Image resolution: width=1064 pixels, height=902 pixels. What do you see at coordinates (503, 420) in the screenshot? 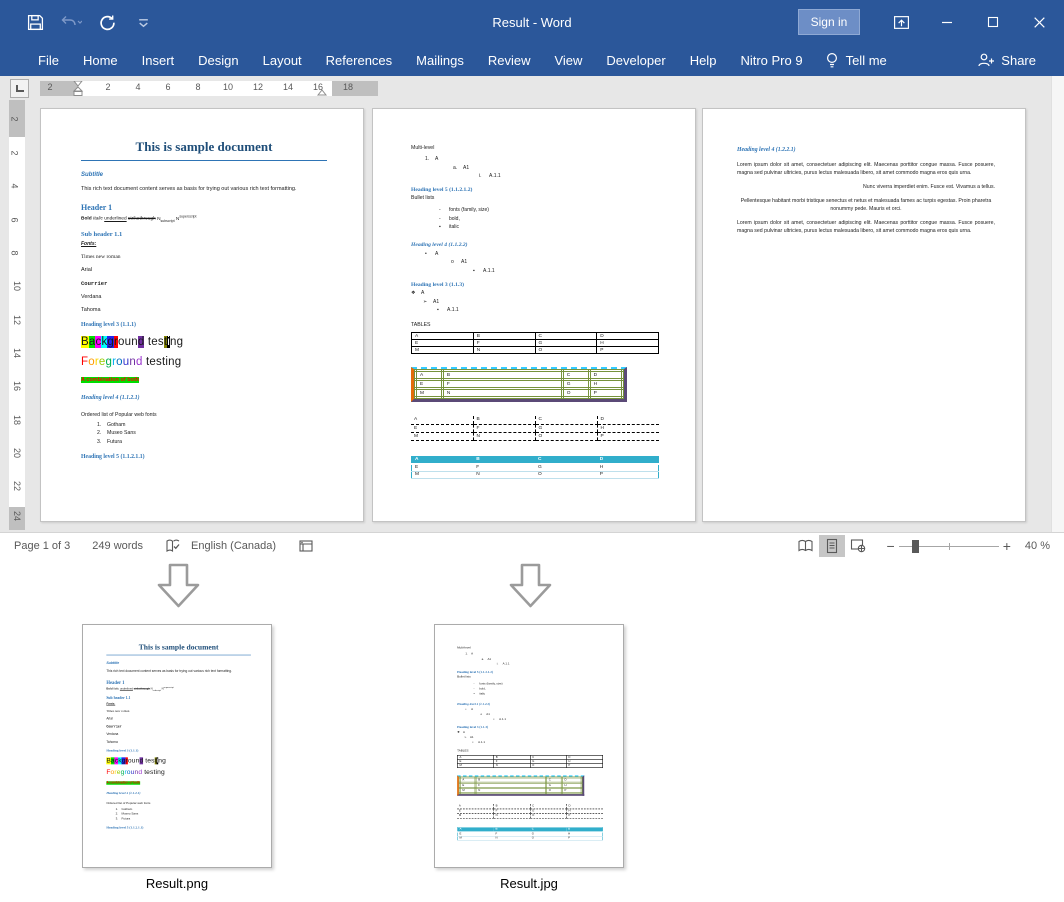
I see `table-cell: B` at bounding box center [503, 420].